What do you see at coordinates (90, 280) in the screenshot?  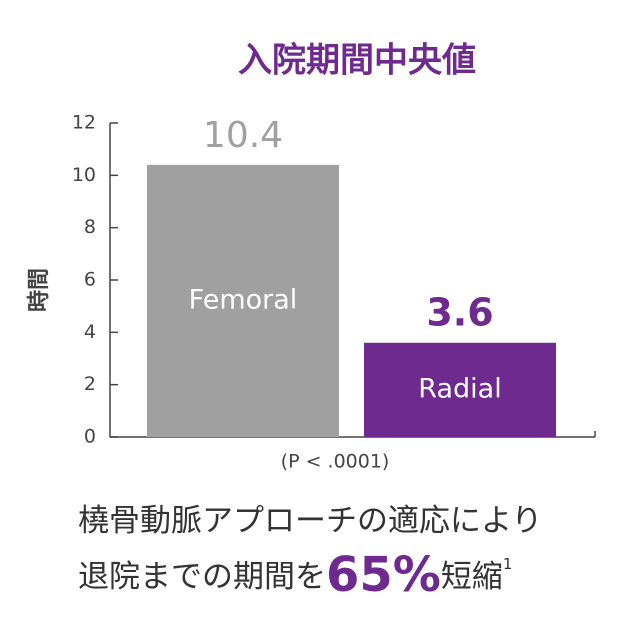 I see `y-tick-label: 6` at bounding box center [90, 280].